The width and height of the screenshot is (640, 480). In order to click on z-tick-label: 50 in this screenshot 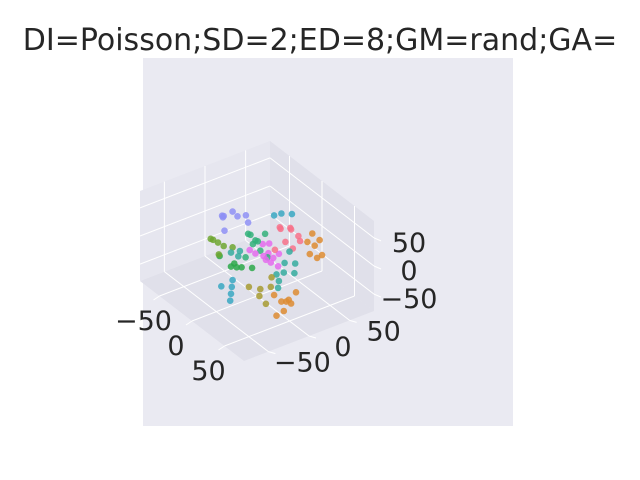, I will do `click(409, 243)`.